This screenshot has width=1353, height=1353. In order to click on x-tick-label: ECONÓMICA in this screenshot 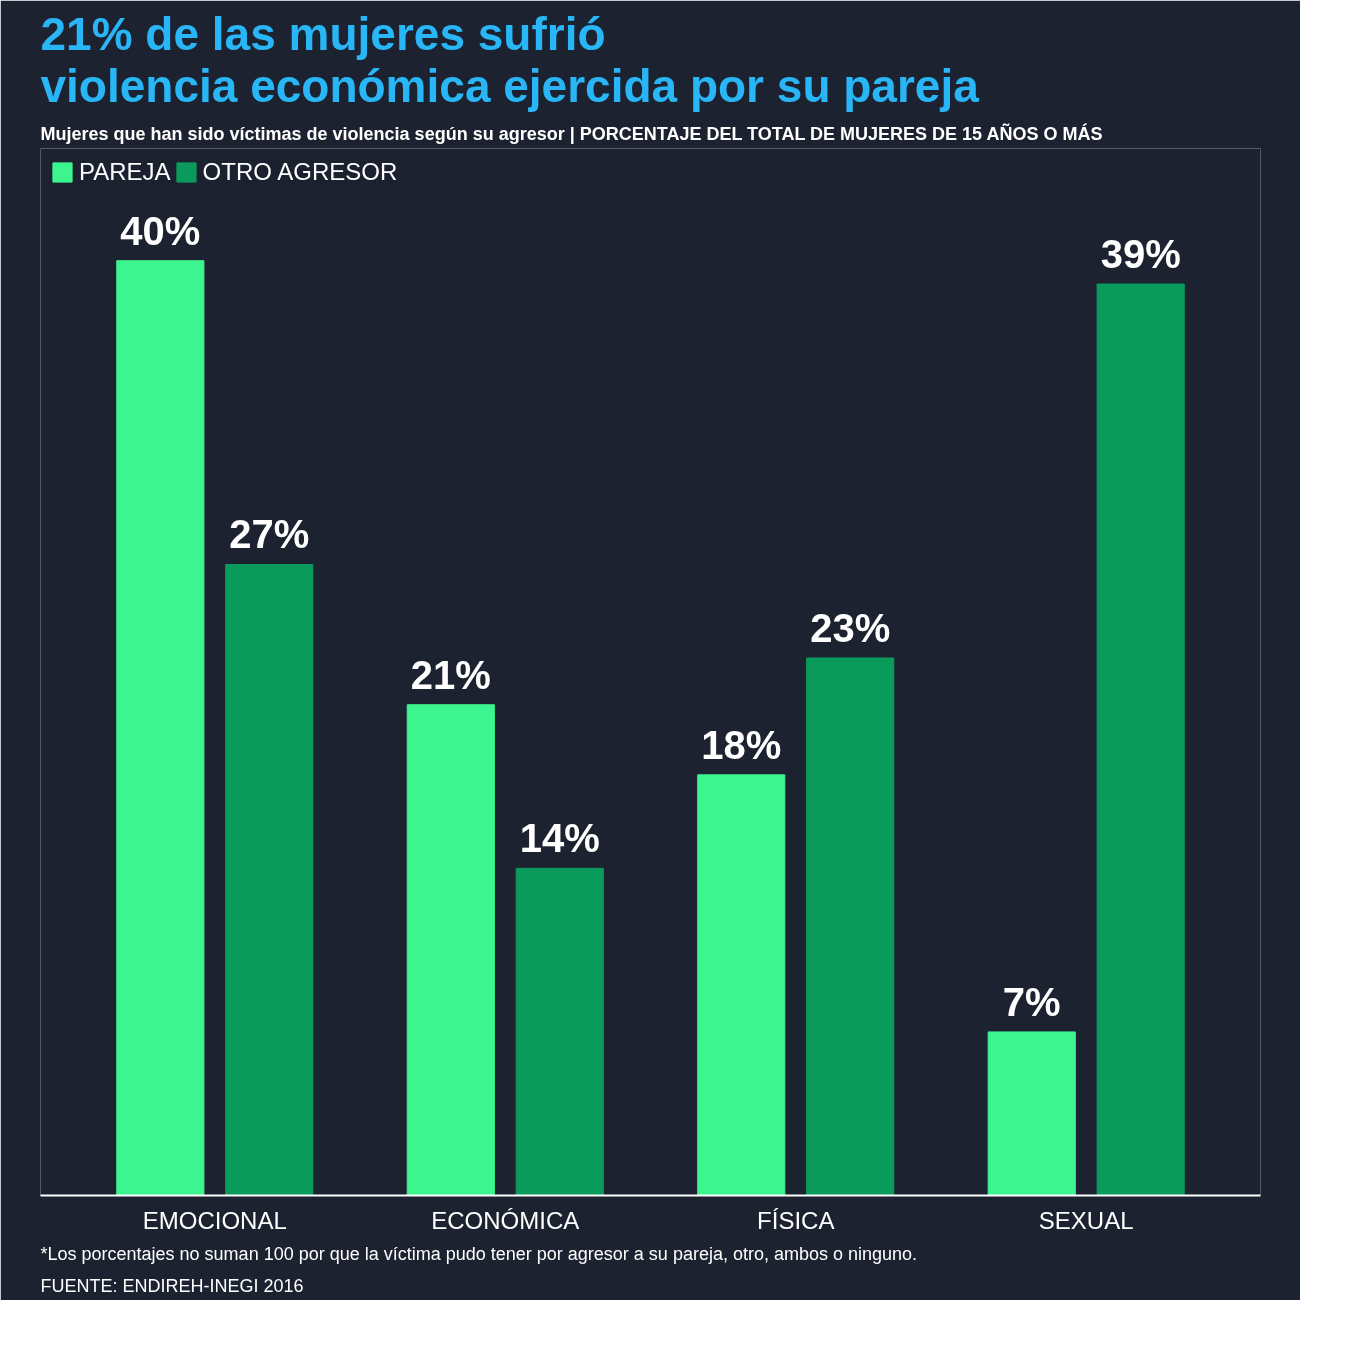, I will do `click(505, 1220)`.